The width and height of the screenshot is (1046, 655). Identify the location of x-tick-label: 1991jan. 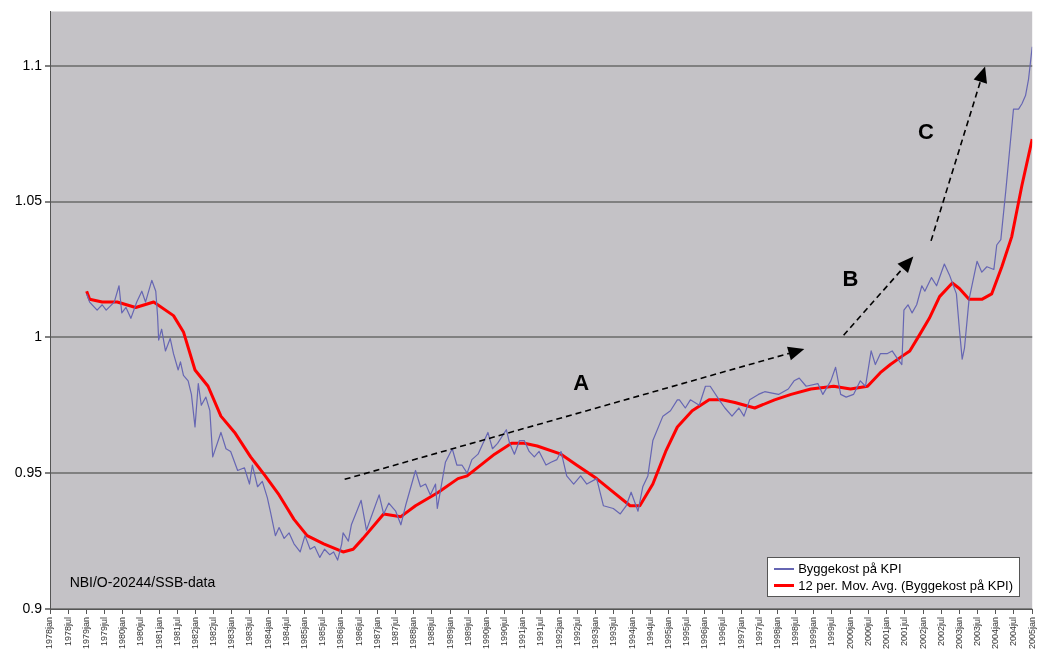
(522, 633).